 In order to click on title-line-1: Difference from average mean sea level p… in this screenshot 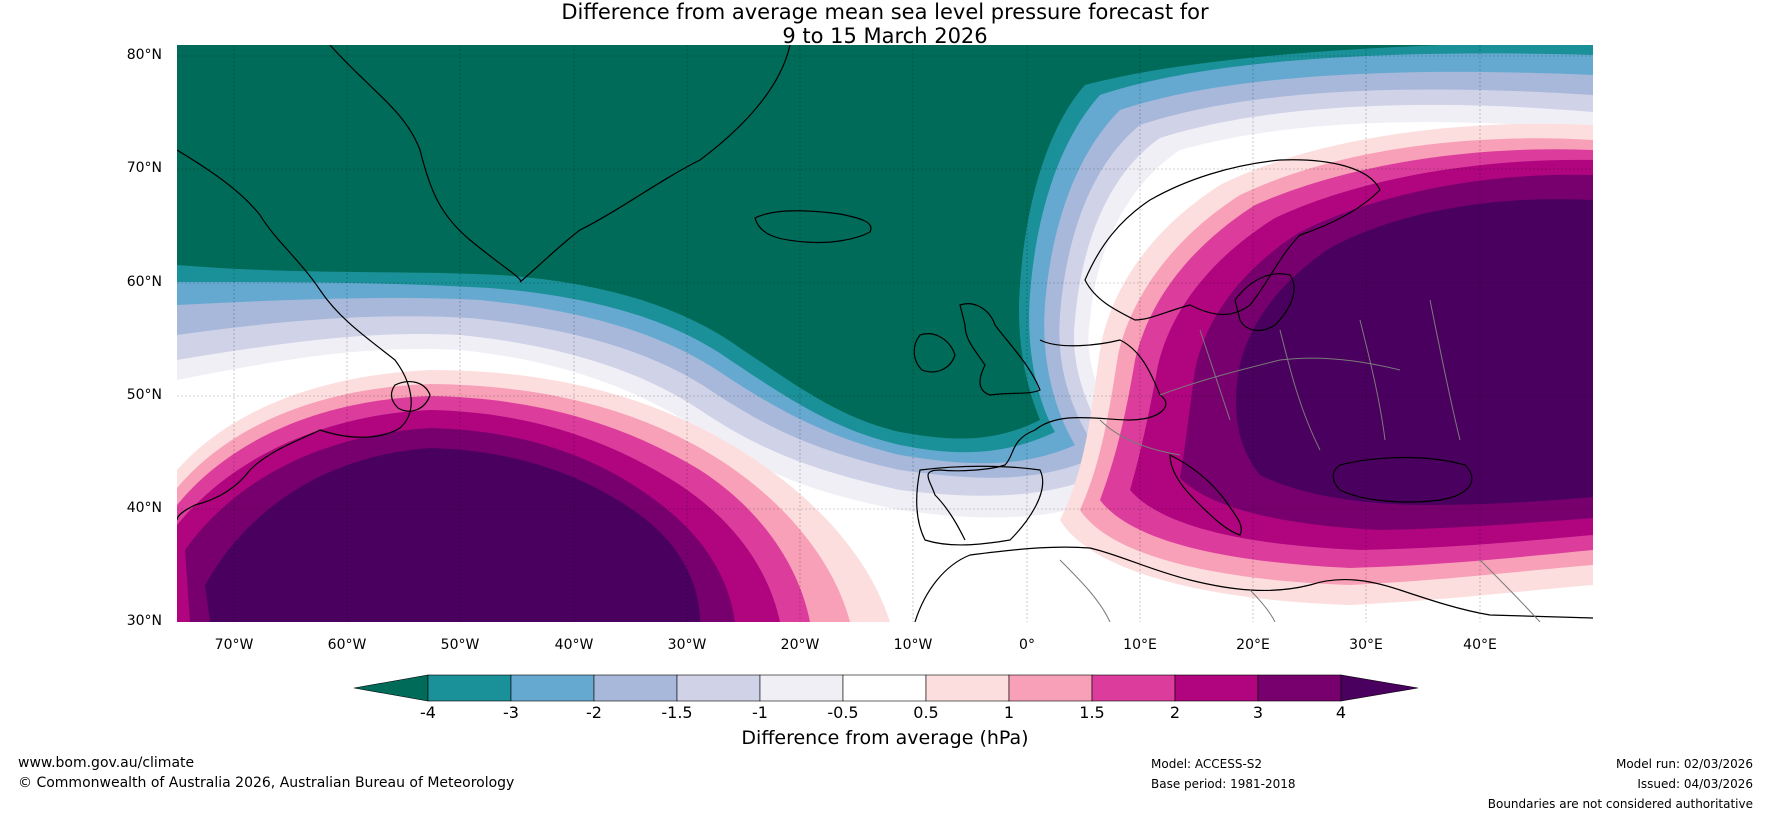, I will do `click(885, 12)`.